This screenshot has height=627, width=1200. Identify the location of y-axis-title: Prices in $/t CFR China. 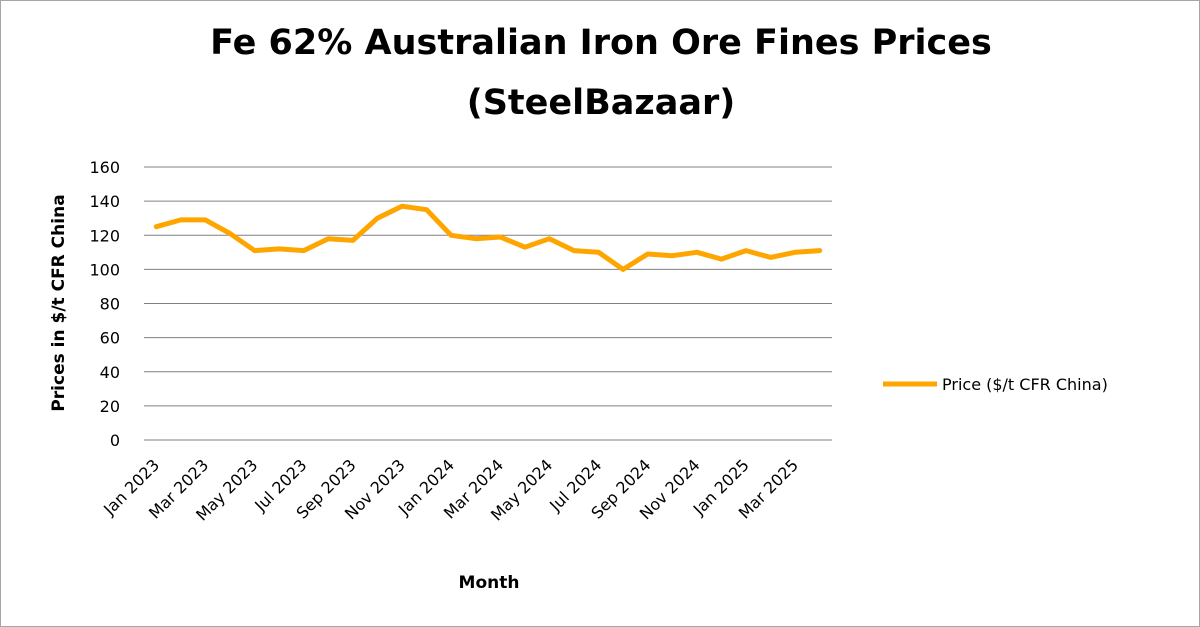
(59, 302).